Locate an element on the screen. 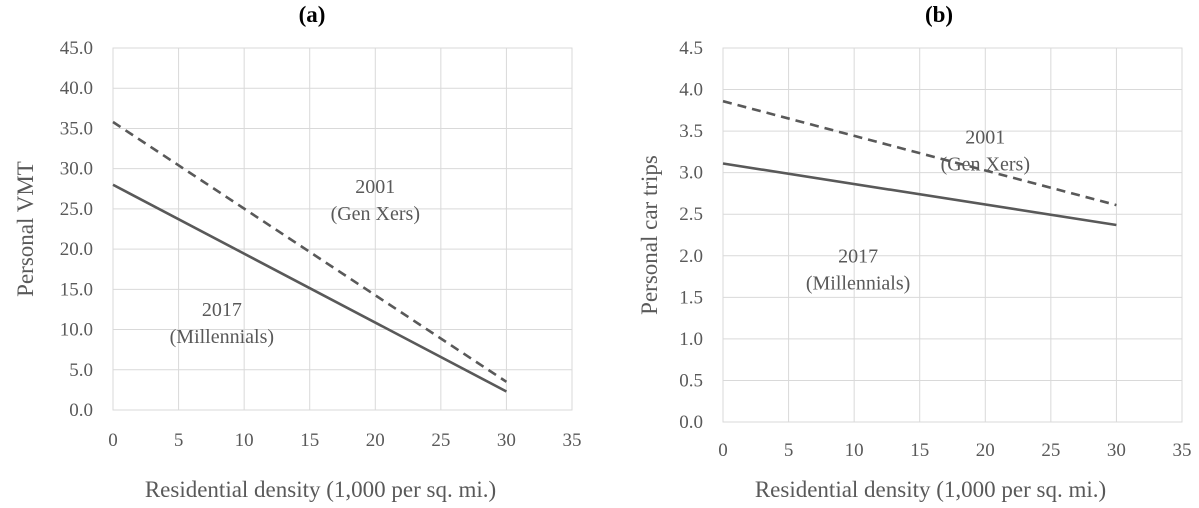 The width and height of the screenshot is (1199, 508). y-tick-label: 4.5 is located at coordinates (691, 48).